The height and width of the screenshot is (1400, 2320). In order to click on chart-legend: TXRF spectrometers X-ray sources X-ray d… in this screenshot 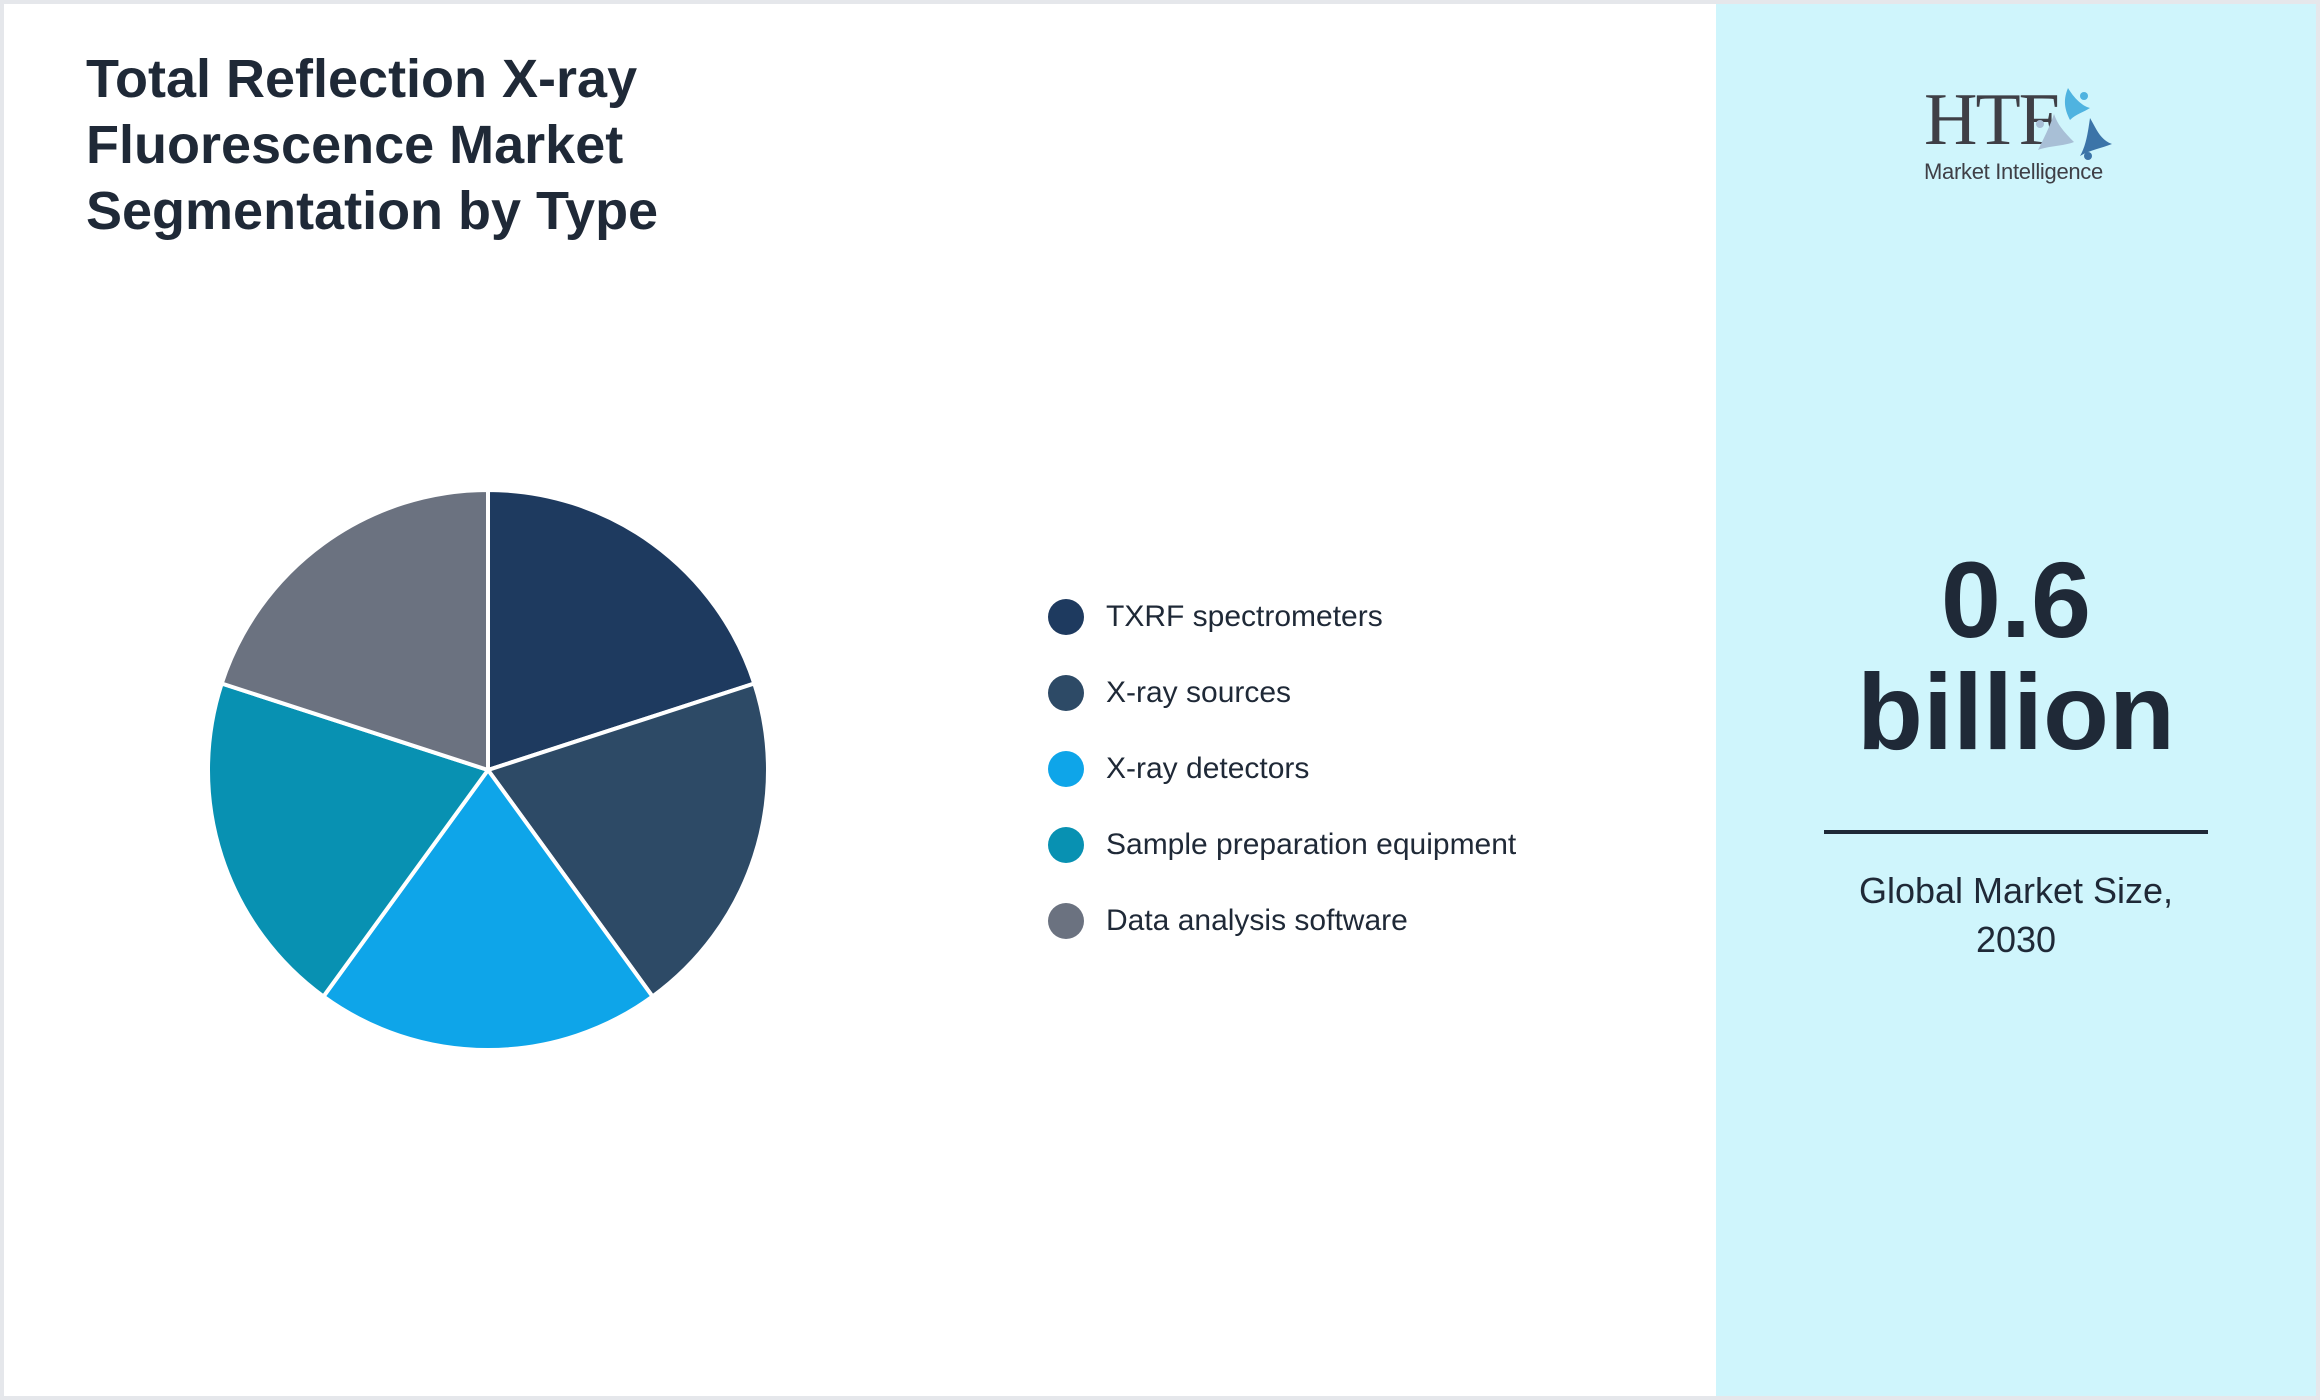, I will do `click(1280, 773)`.